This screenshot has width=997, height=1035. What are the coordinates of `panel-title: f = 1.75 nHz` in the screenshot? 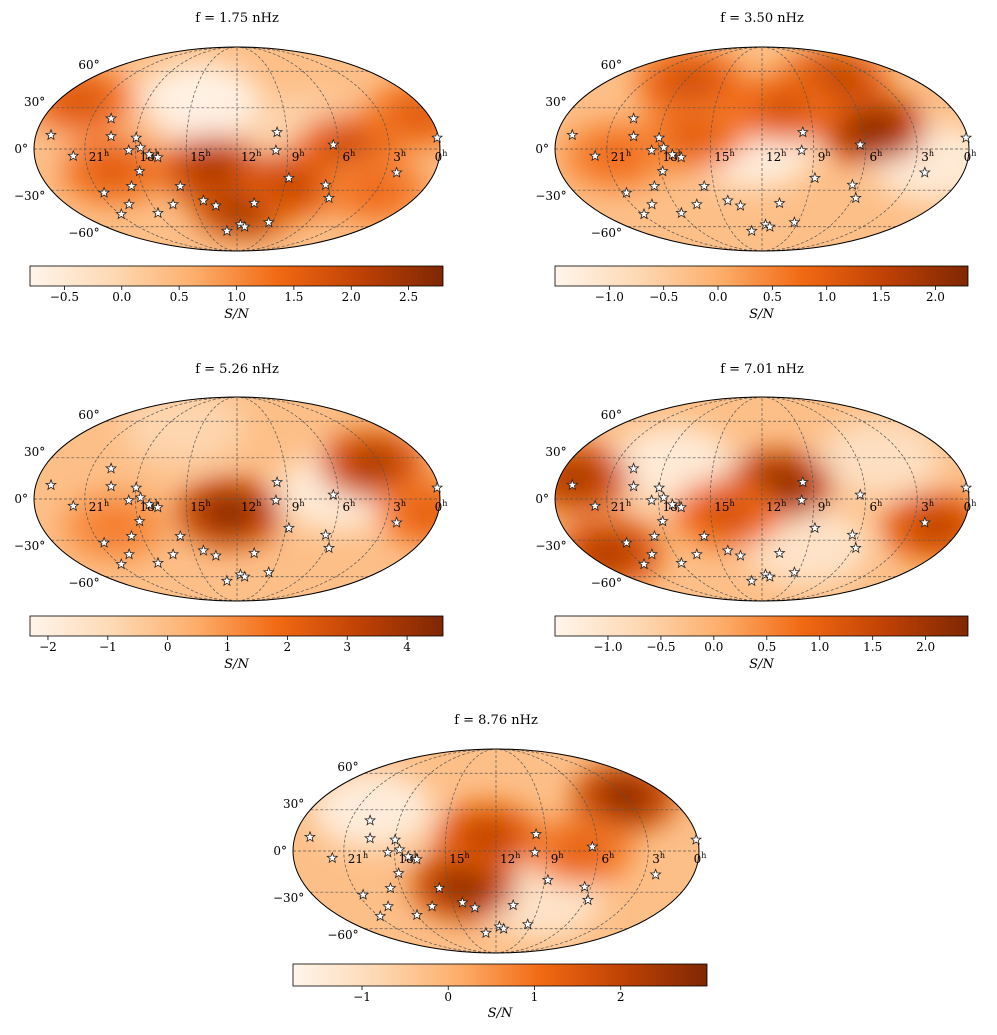 It's located at (237, 18).